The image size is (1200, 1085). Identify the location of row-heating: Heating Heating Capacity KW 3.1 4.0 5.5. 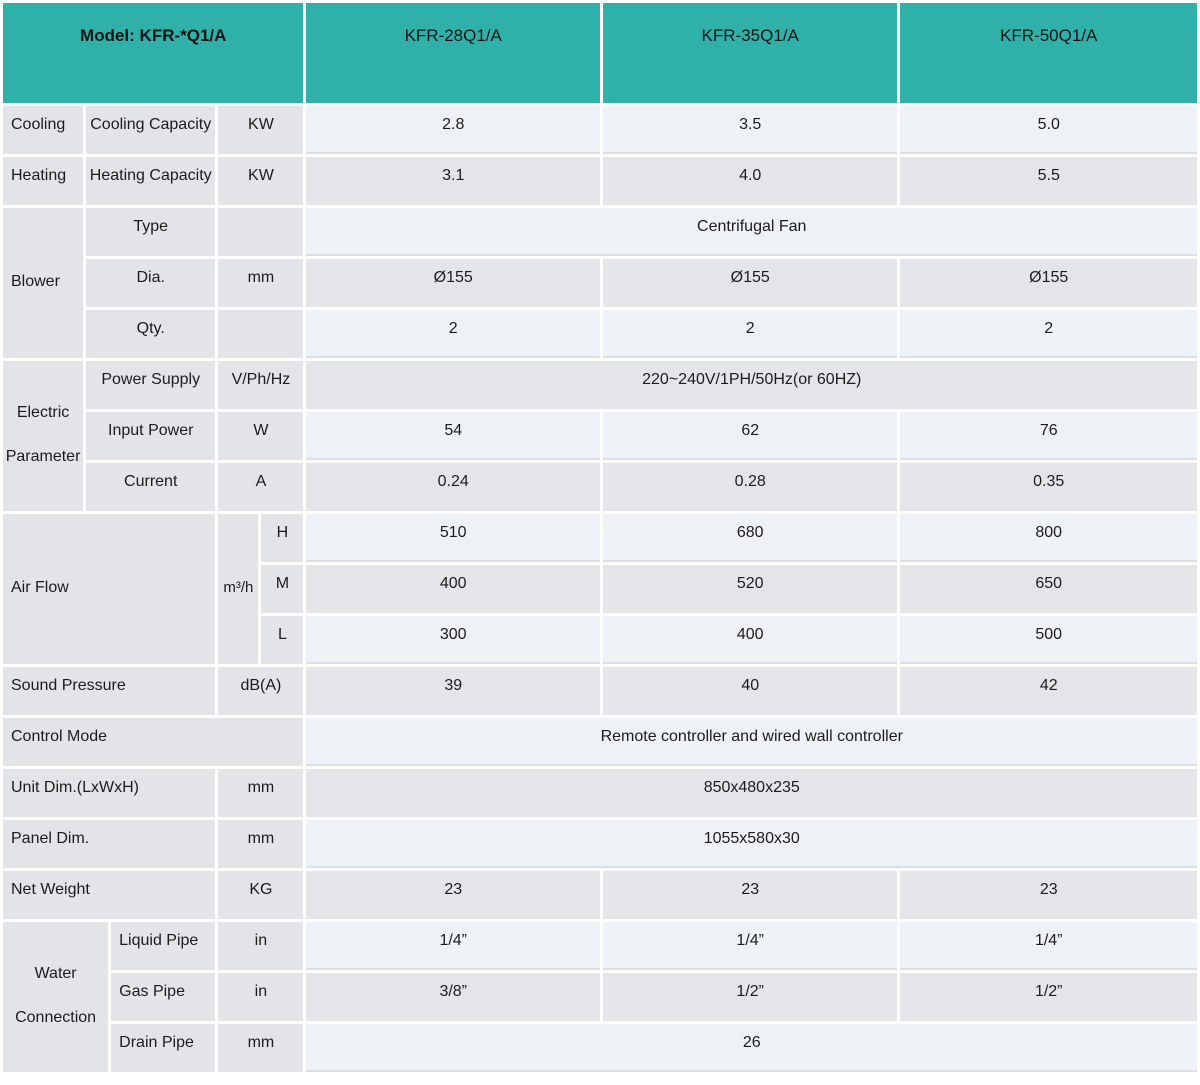
(600, 181).